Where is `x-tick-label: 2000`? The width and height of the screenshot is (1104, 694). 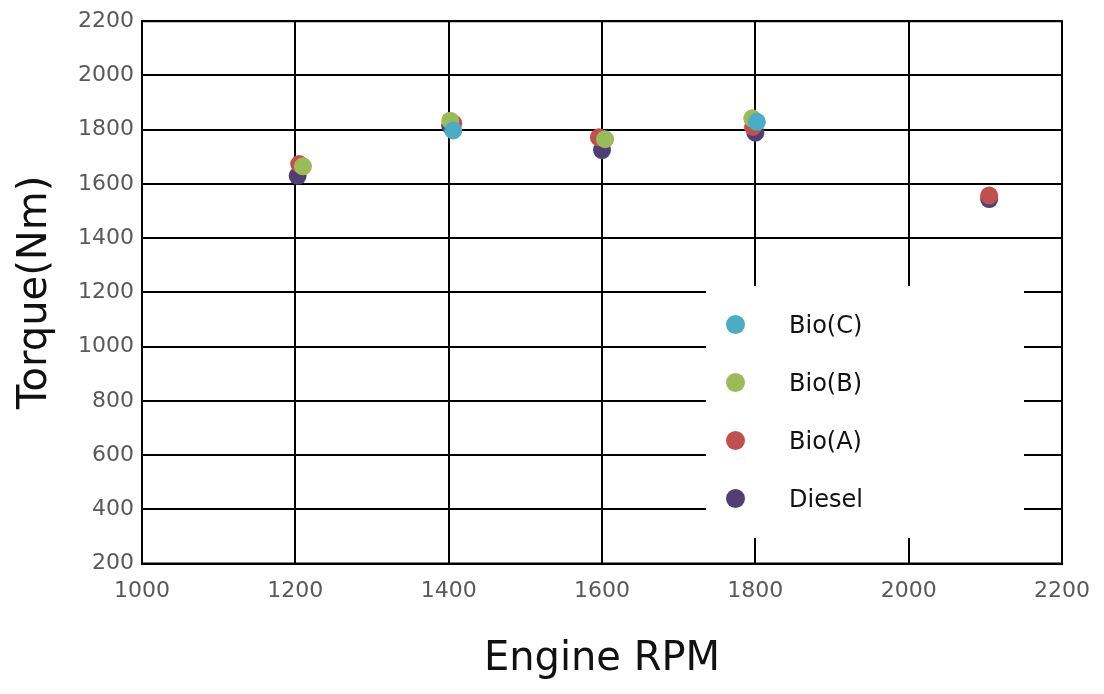 x-tick-label: 2000 is located at coordinates (908, 589).